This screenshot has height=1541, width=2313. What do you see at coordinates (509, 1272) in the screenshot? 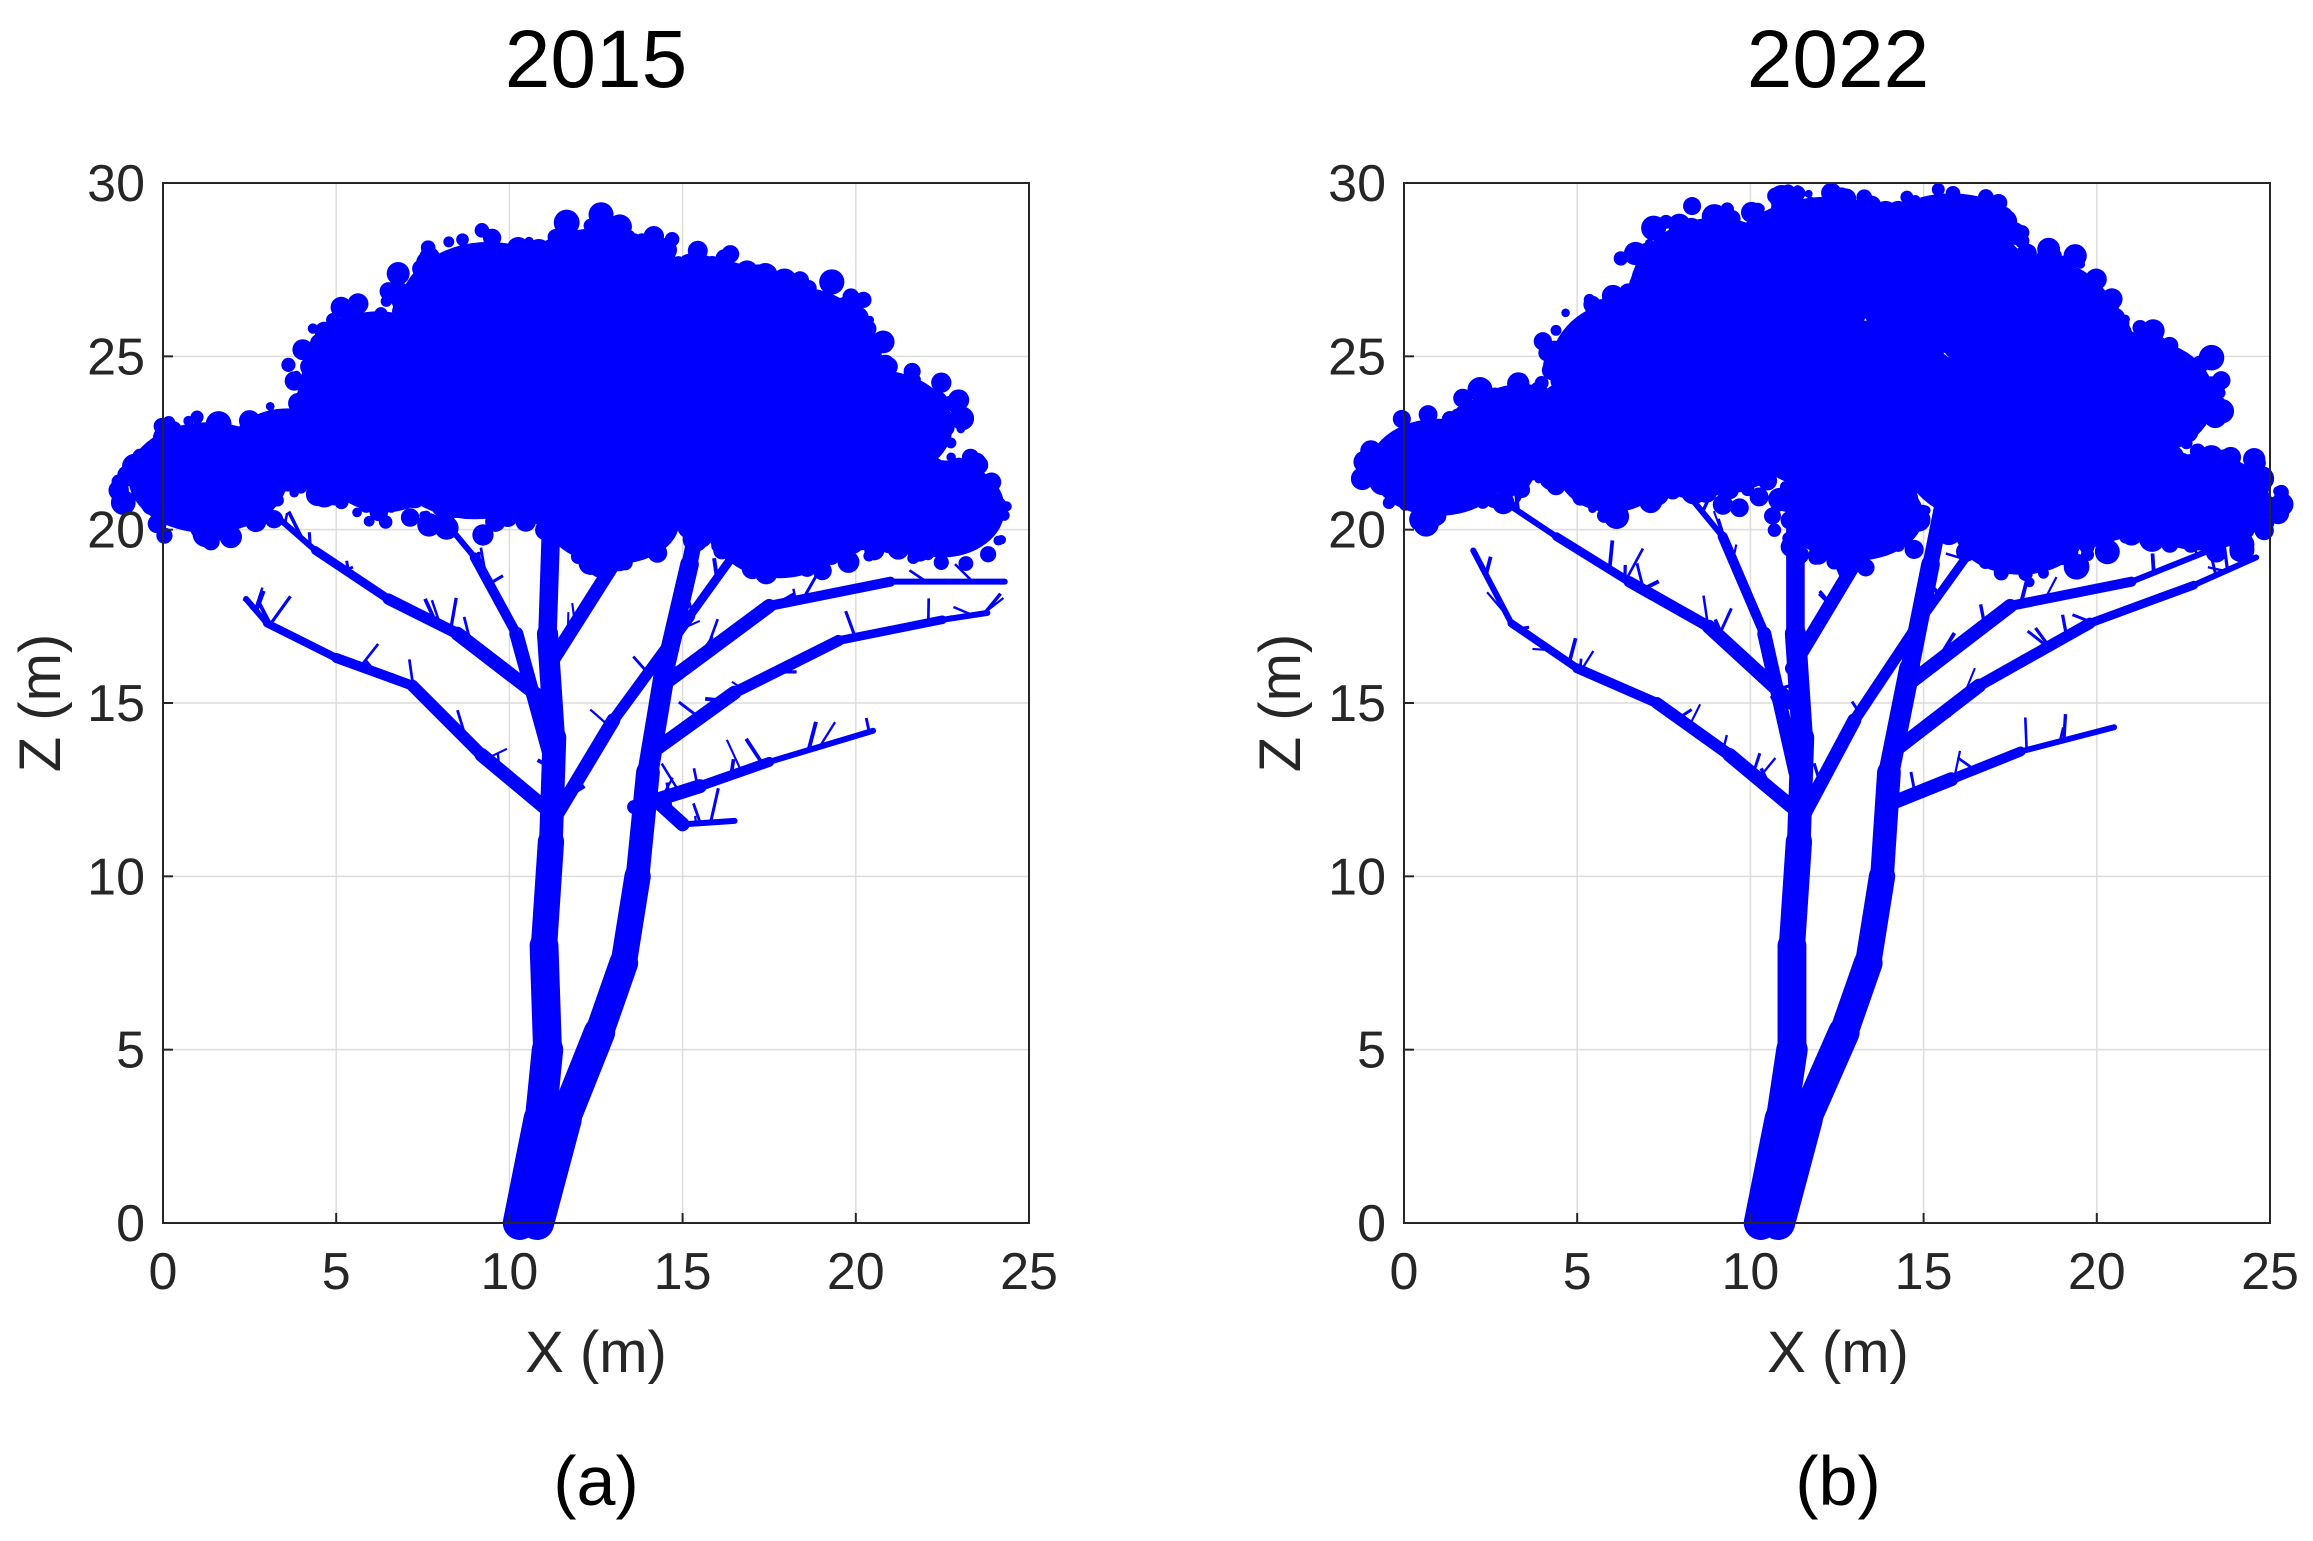
I see `x-tick-label: 10` at bounding box center [509, 1272].